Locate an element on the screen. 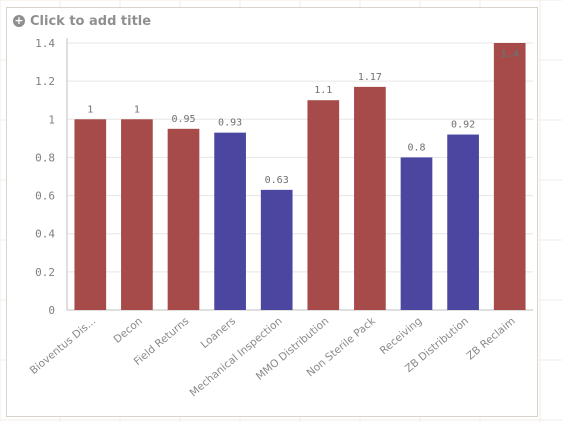 The image size is (562, 422). chart-title-placeholder: Click to add title is located at coordinates (91, 21).